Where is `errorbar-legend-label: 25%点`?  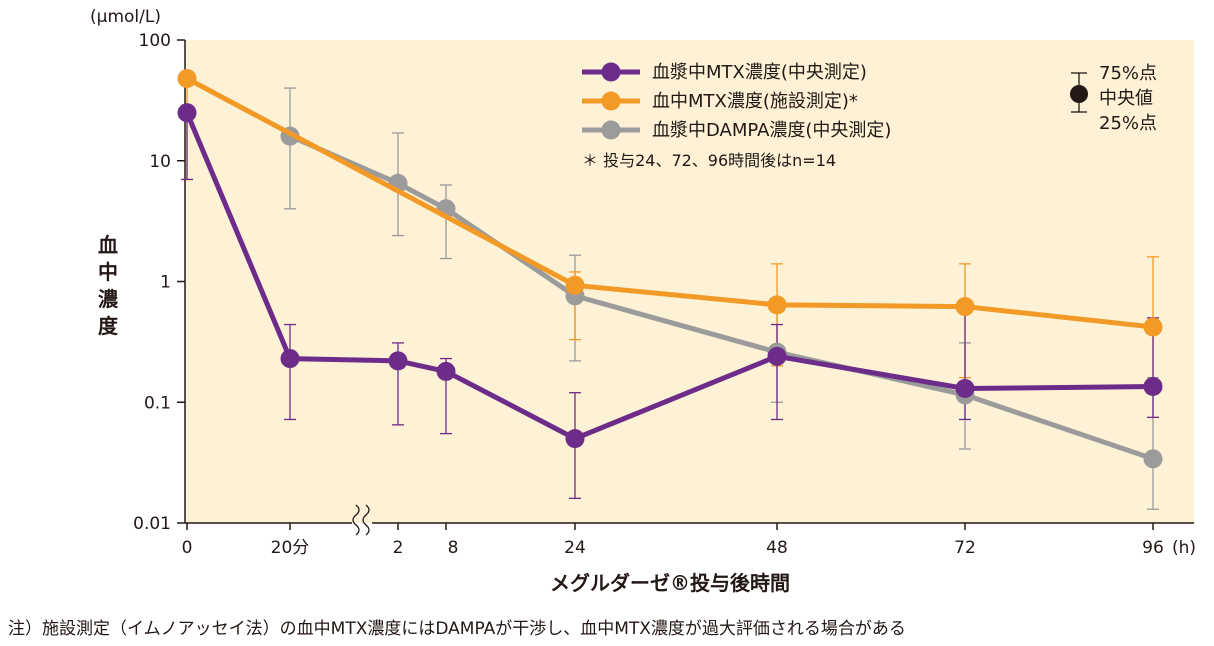 errorbar-legend-label: 25%点 is located at coordinates (1128, 123).